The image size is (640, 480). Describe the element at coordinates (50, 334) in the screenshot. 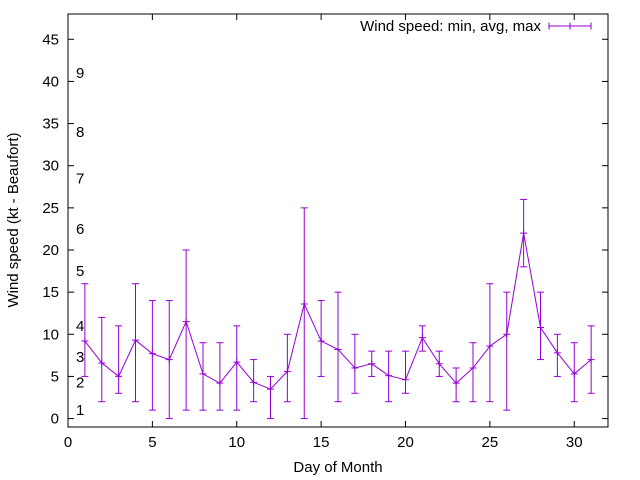

I see `y-tick-label: 10` at that location.